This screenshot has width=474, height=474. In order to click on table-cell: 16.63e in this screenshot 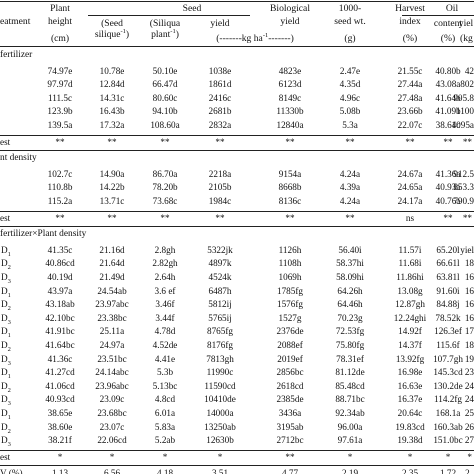, I will do `click(410, 385)`.